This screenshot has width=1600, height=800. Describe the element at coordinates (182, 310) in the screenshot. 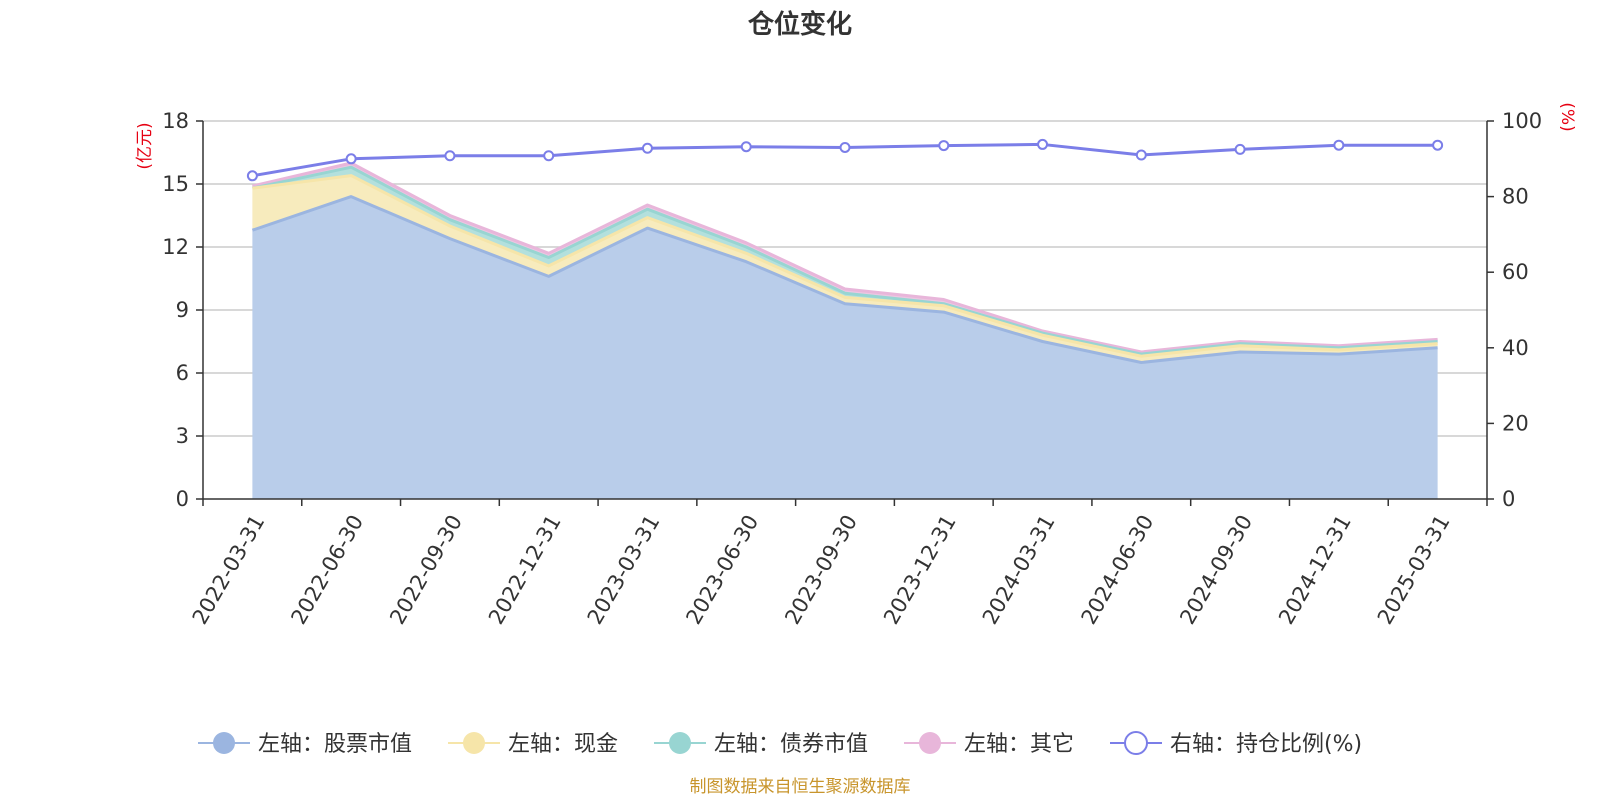

I see `left-tick-label: 9` at that location.